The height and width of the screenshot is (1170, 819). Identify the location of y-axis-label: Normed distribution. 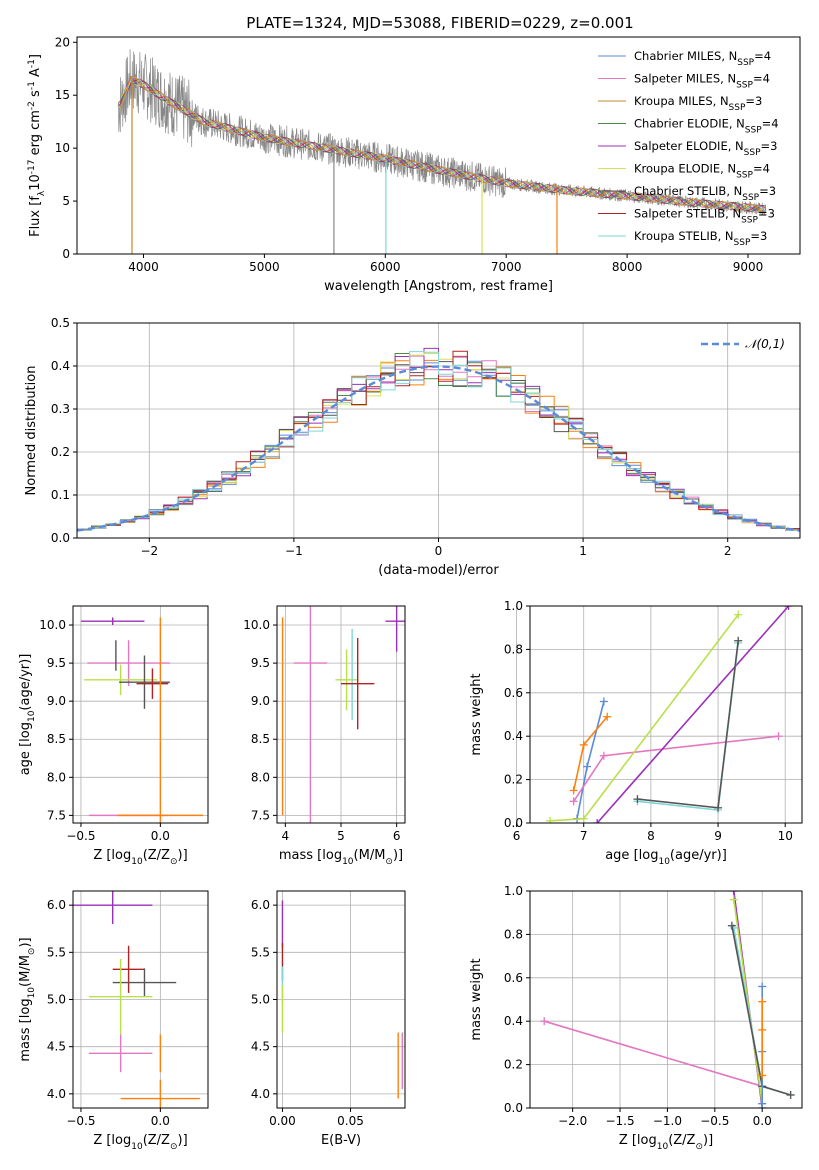
(31, 431).